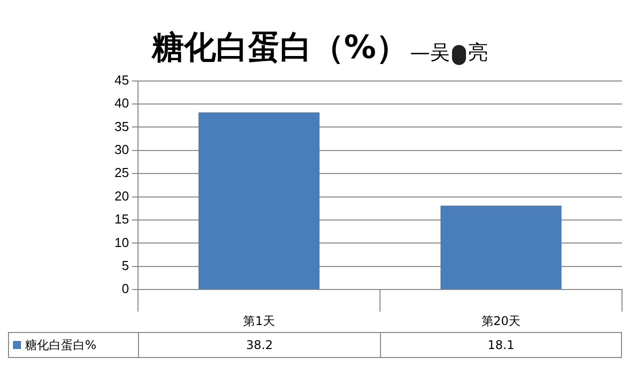 The width and height of the screenshot is (640, 386). What do you see at coordinates (259, 345) in the screenshot?
I see `data-label: 38.2` at bounding box center [259, 345].